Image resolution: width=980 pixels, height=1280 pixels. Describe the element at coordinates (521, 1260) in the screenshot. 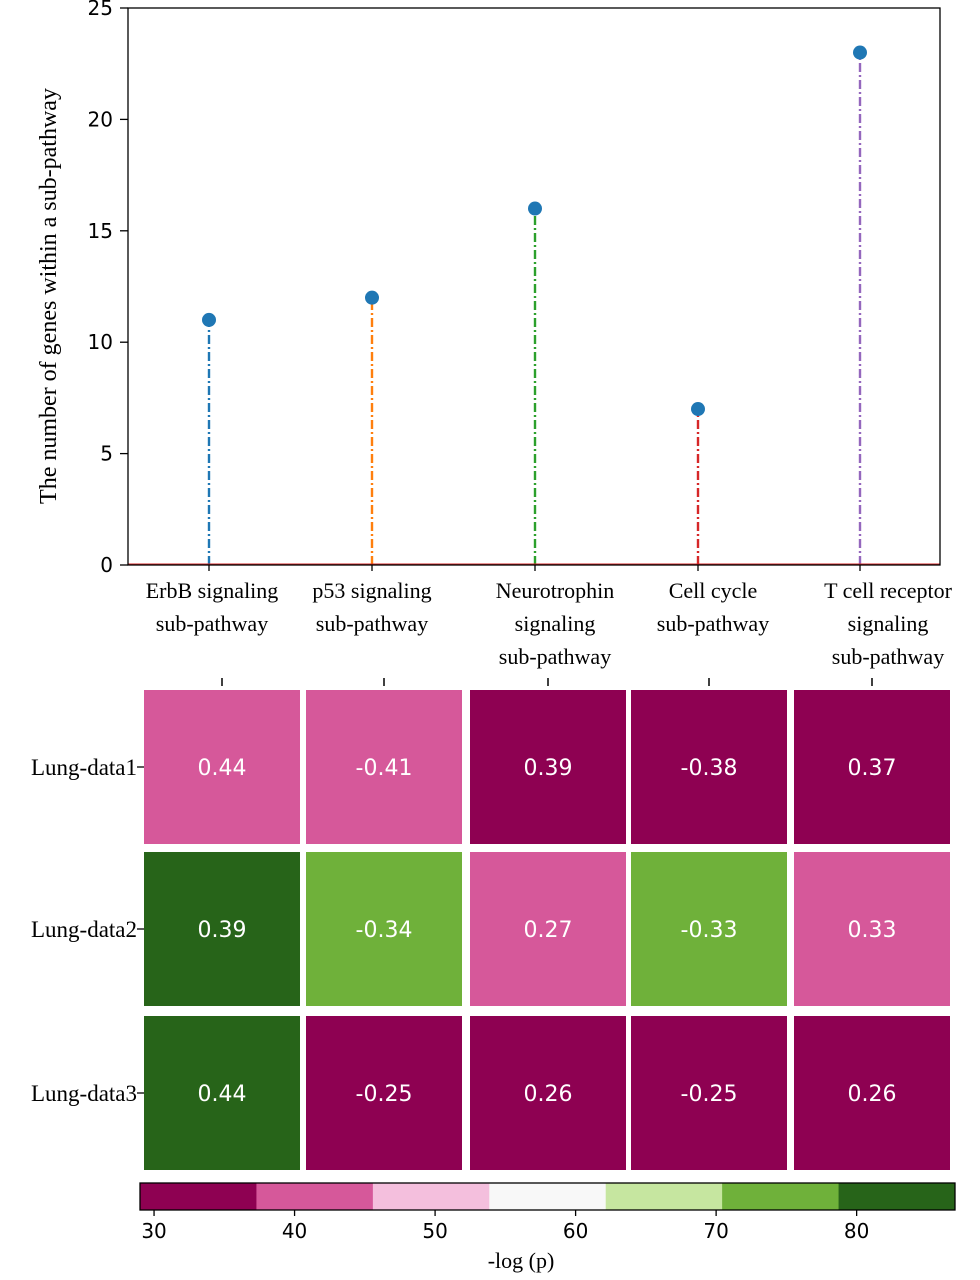

I see `colorbar-label: -log (p)` at that location.